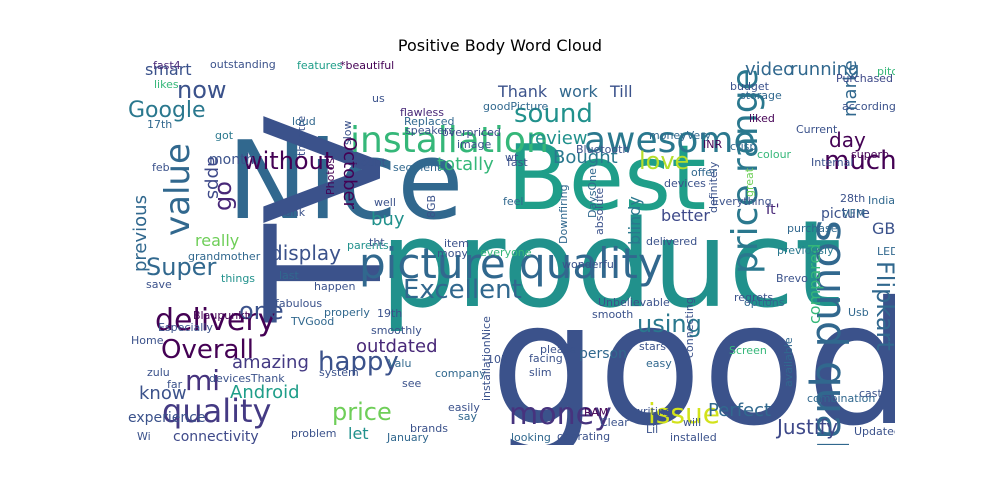  I want to click on word-compared: compared, so click(814, 284).